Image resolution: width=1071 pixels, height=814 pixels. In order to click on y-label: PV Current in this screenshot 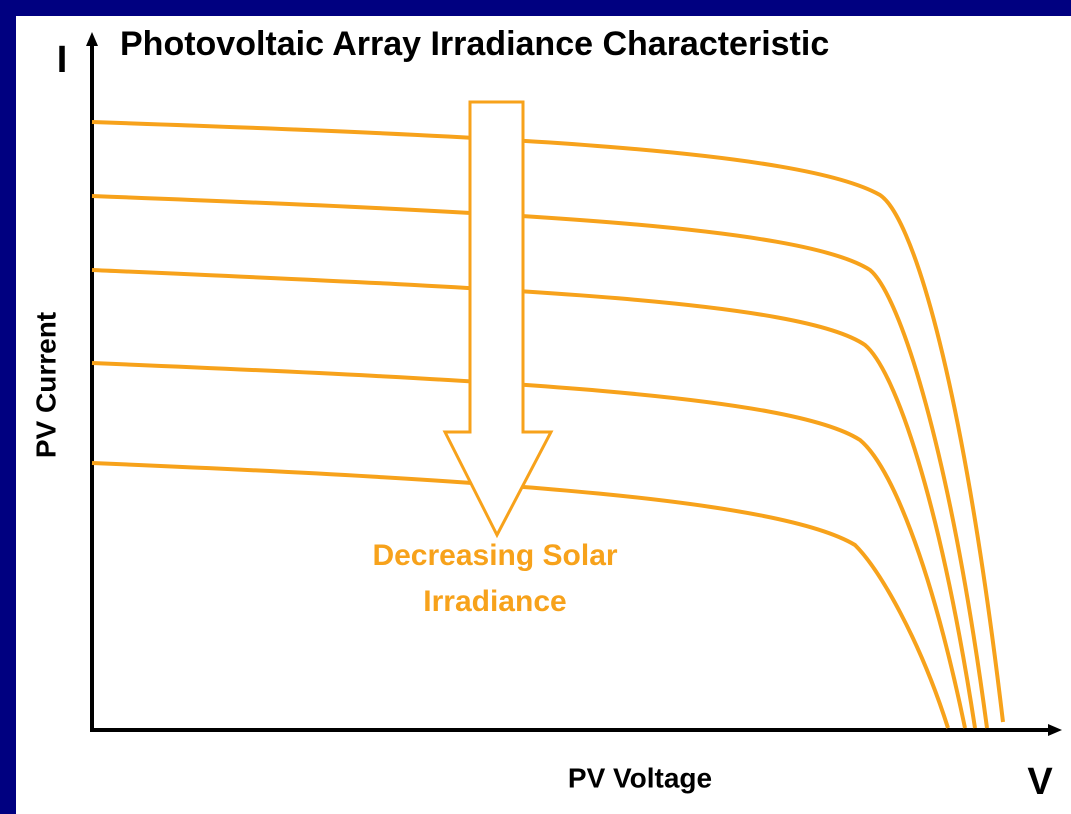, I will do `click(45, 385)`.